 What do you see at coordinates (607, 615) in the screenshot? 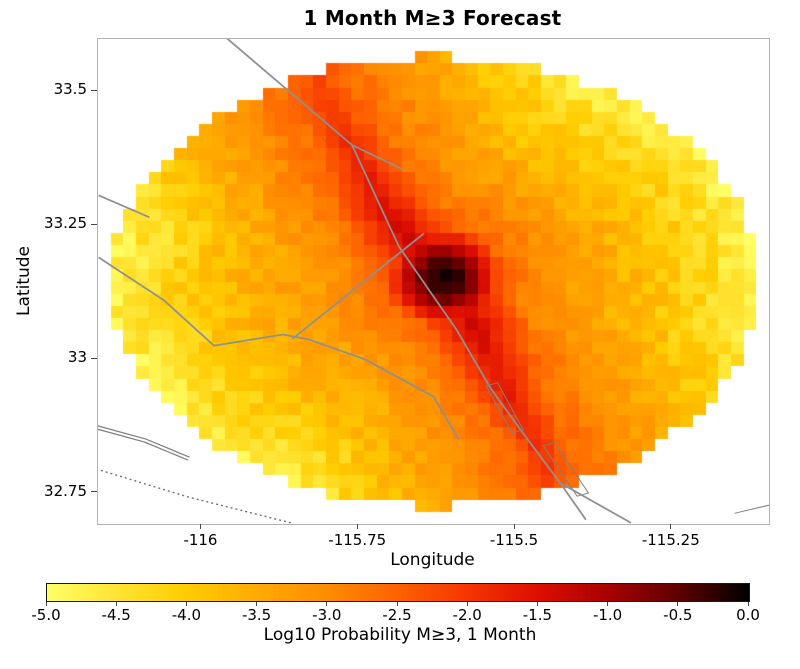
I see `colorbar-tick-label: -1.0` at bounding box center [607, 615].